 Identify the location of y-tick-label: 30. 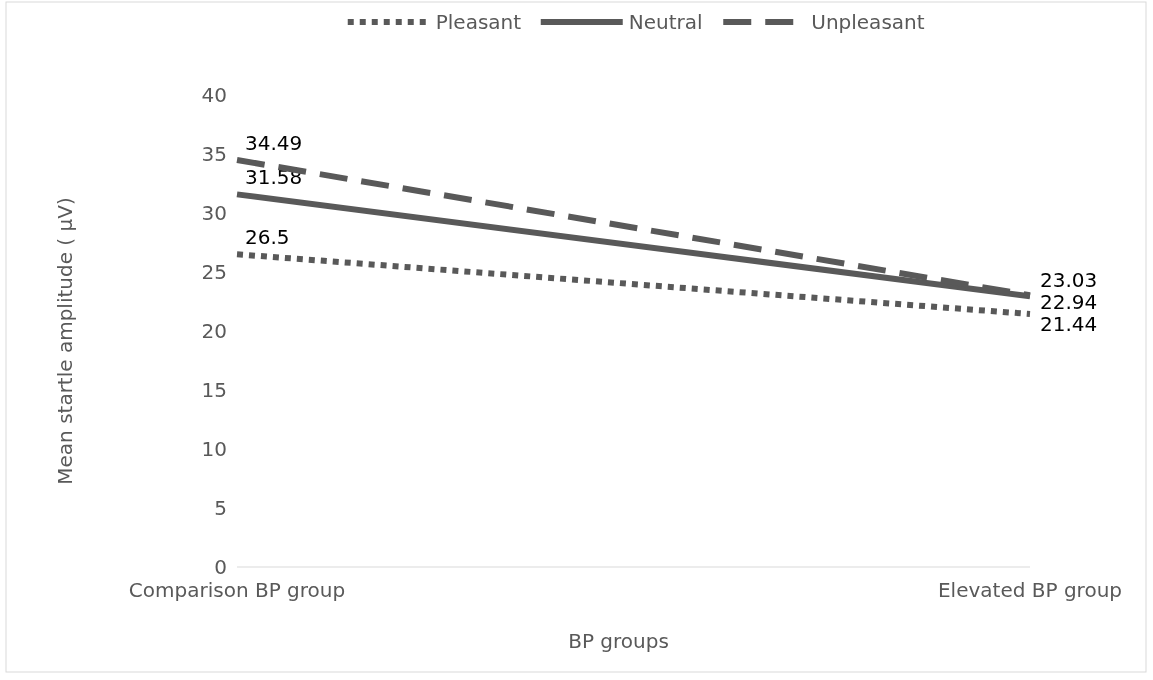
(214, 213).